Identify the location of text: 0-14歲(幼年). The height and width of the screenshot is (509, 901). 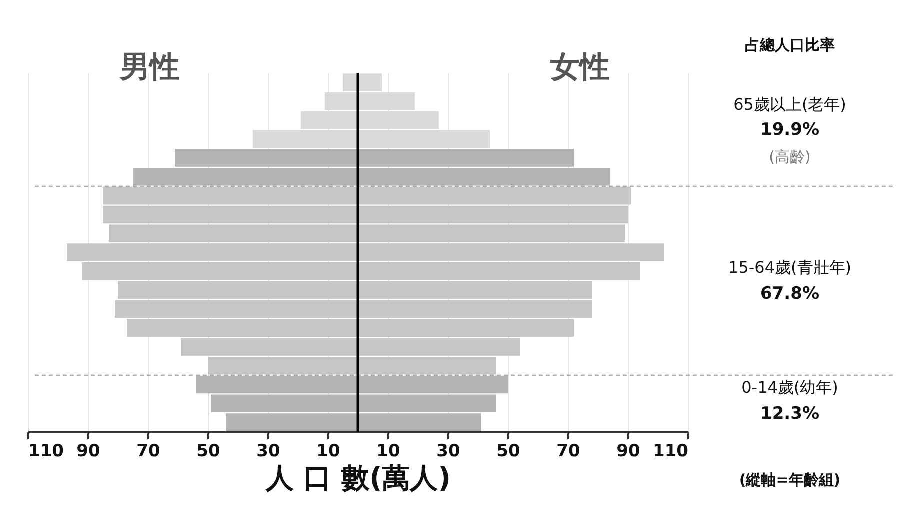
(790, 387).